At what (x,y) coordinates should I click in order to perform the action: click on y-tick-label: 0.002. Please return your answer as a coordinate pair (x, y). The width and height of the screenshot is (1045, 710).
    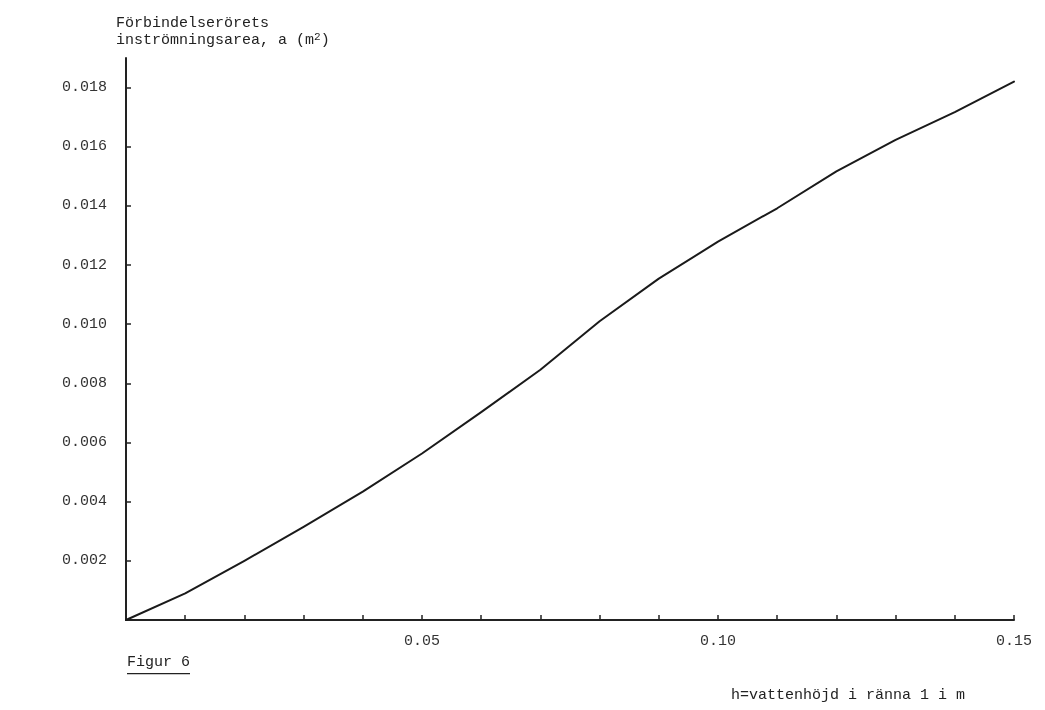
    Looking at the image, I should click on (85, 561).